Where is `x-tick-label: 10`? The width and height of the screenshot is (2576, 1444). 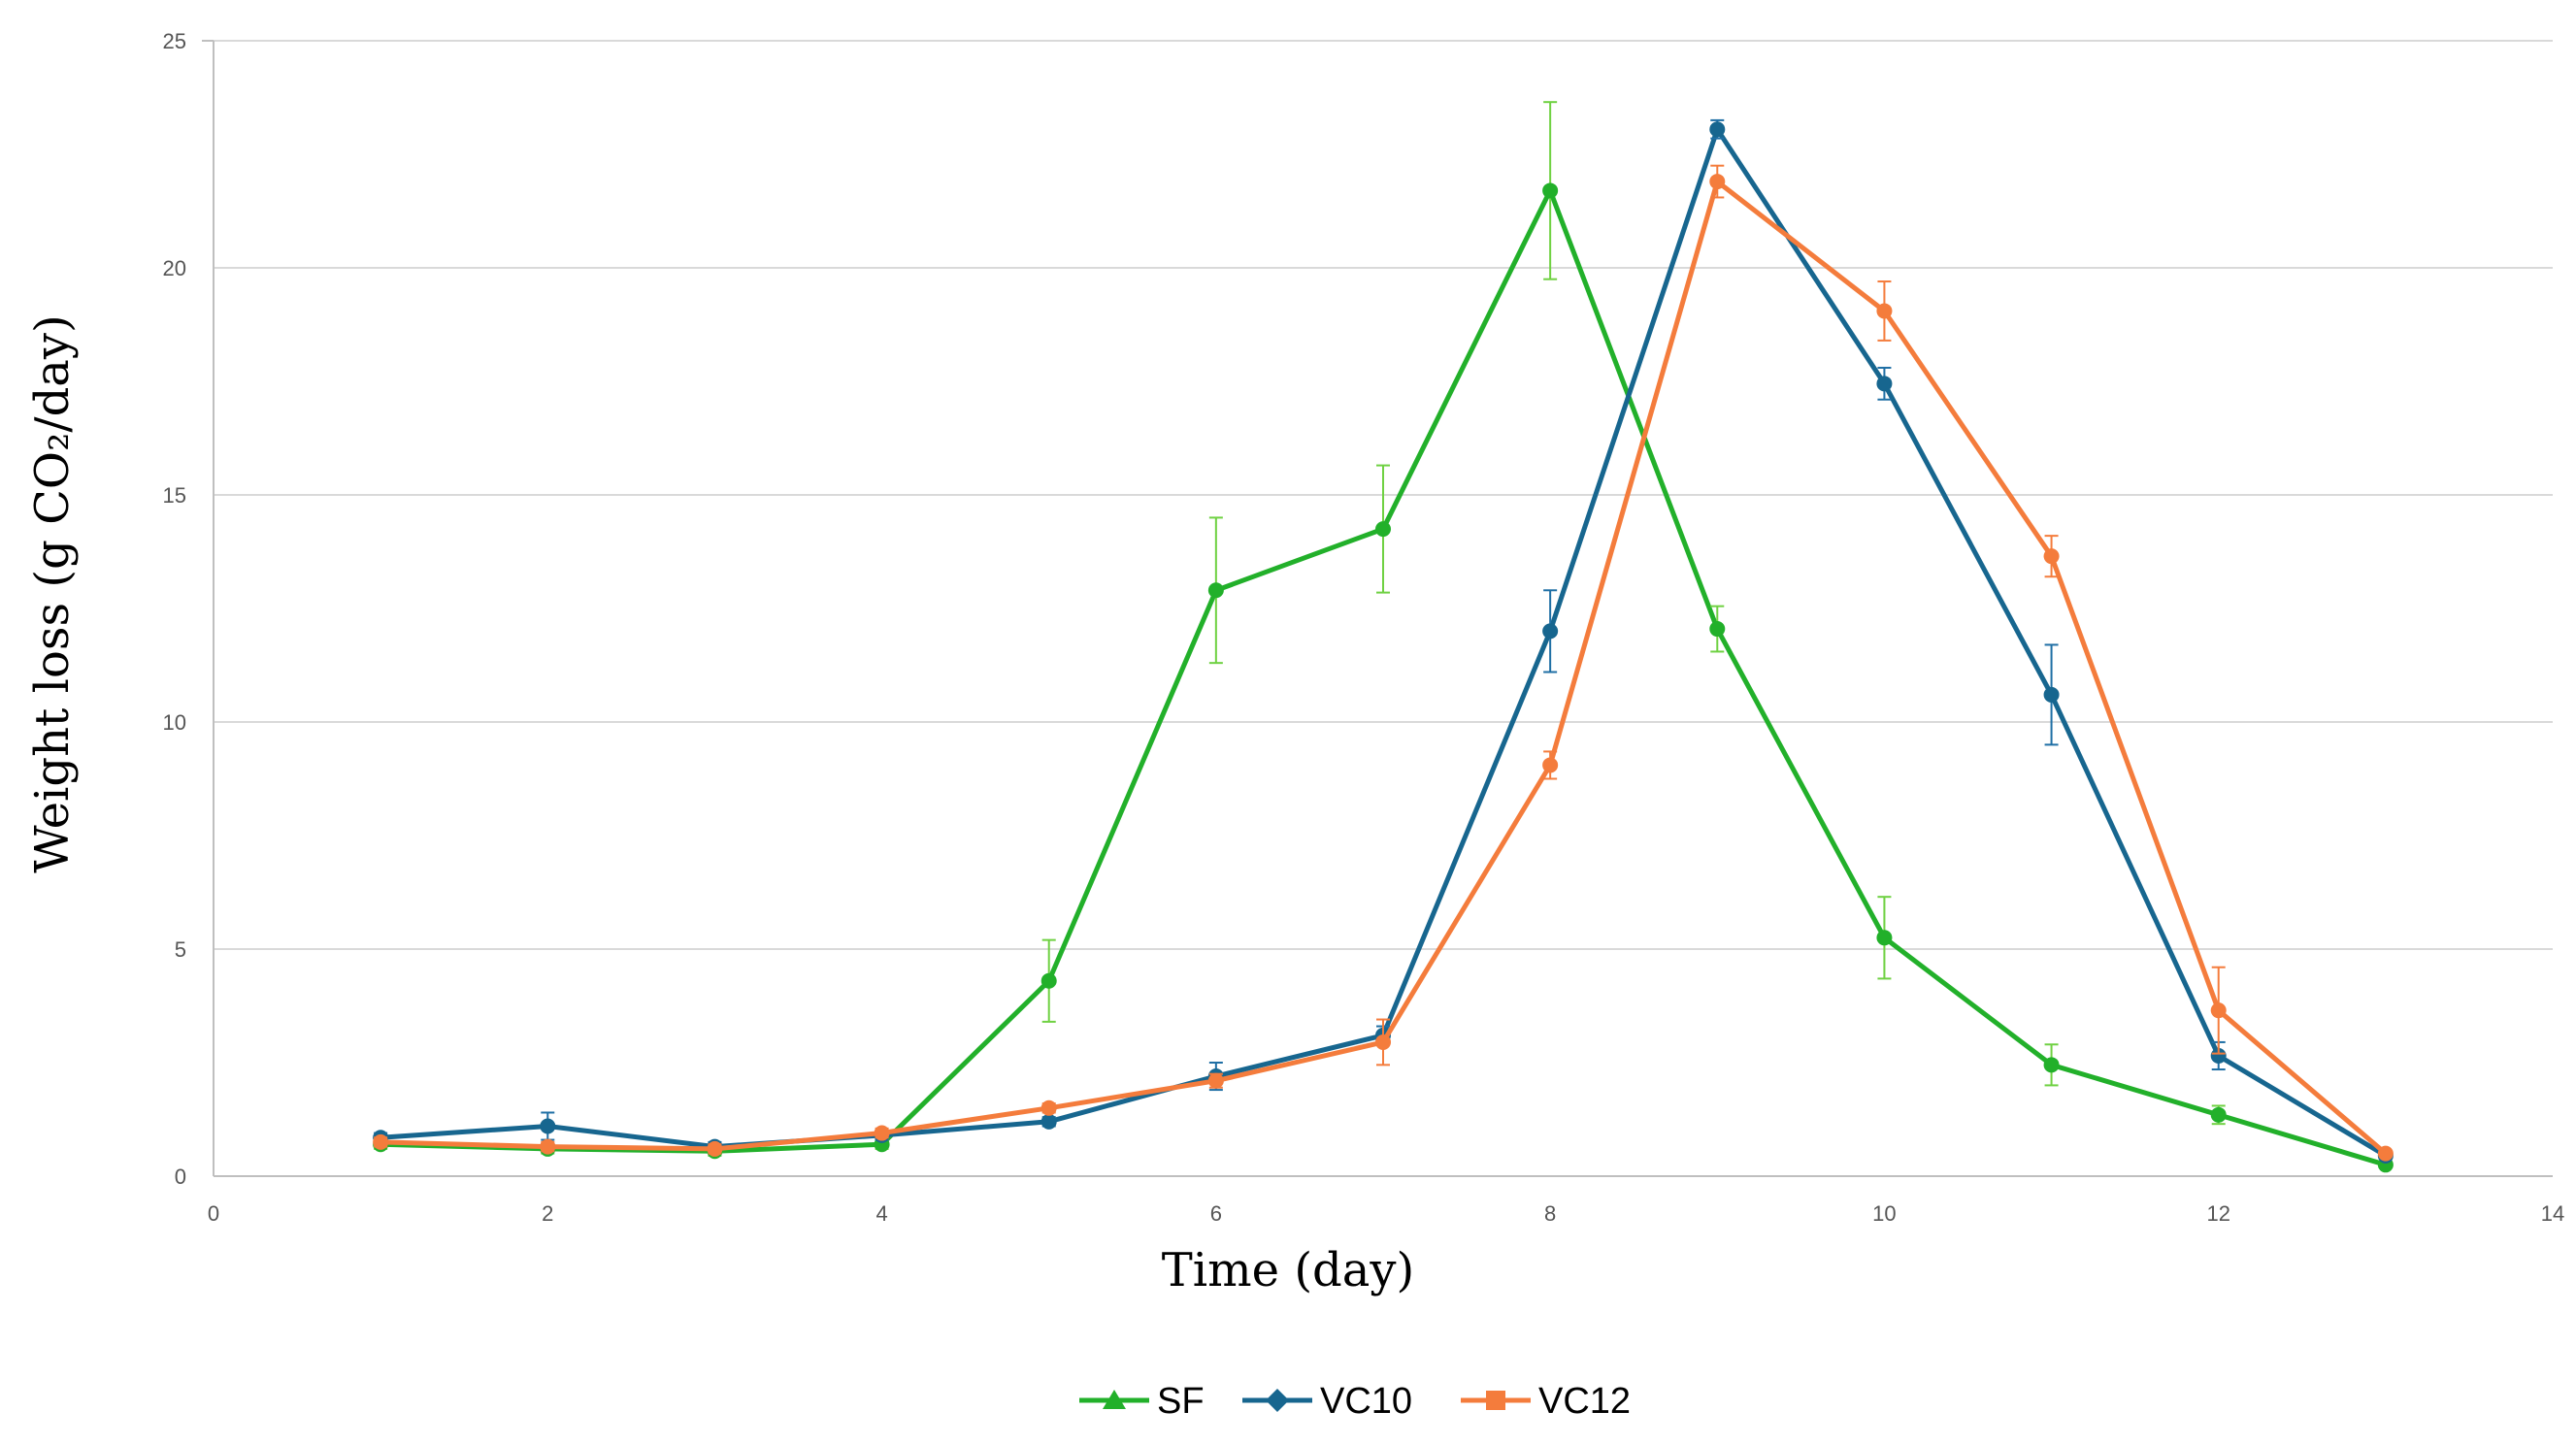
x-tick-label: 10 is located at coordinates (1884, 1213).